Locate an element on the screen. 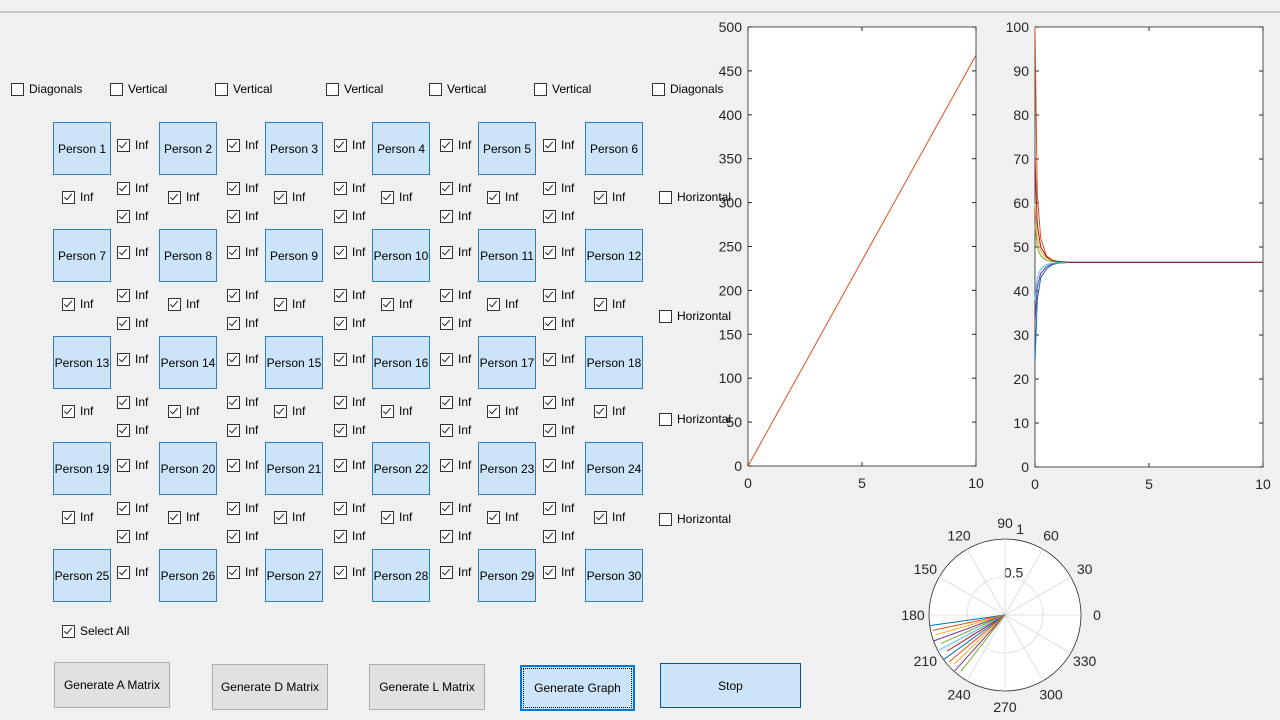 This screenshot has height=720, width=1280. action-button: Generate A Matrix is located at coordinates (112, 685).